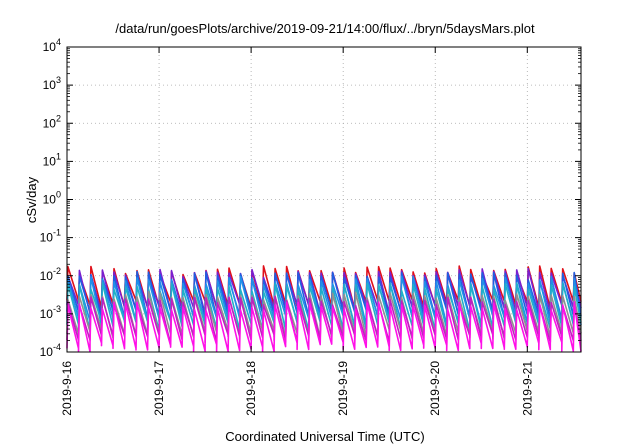 The height and width of the screenshot is (448, 640). What do you see at coordinates (31, 199) in the screenshot?
I see `y-axis-title: cSv/day` at bounding box center [31, 199].